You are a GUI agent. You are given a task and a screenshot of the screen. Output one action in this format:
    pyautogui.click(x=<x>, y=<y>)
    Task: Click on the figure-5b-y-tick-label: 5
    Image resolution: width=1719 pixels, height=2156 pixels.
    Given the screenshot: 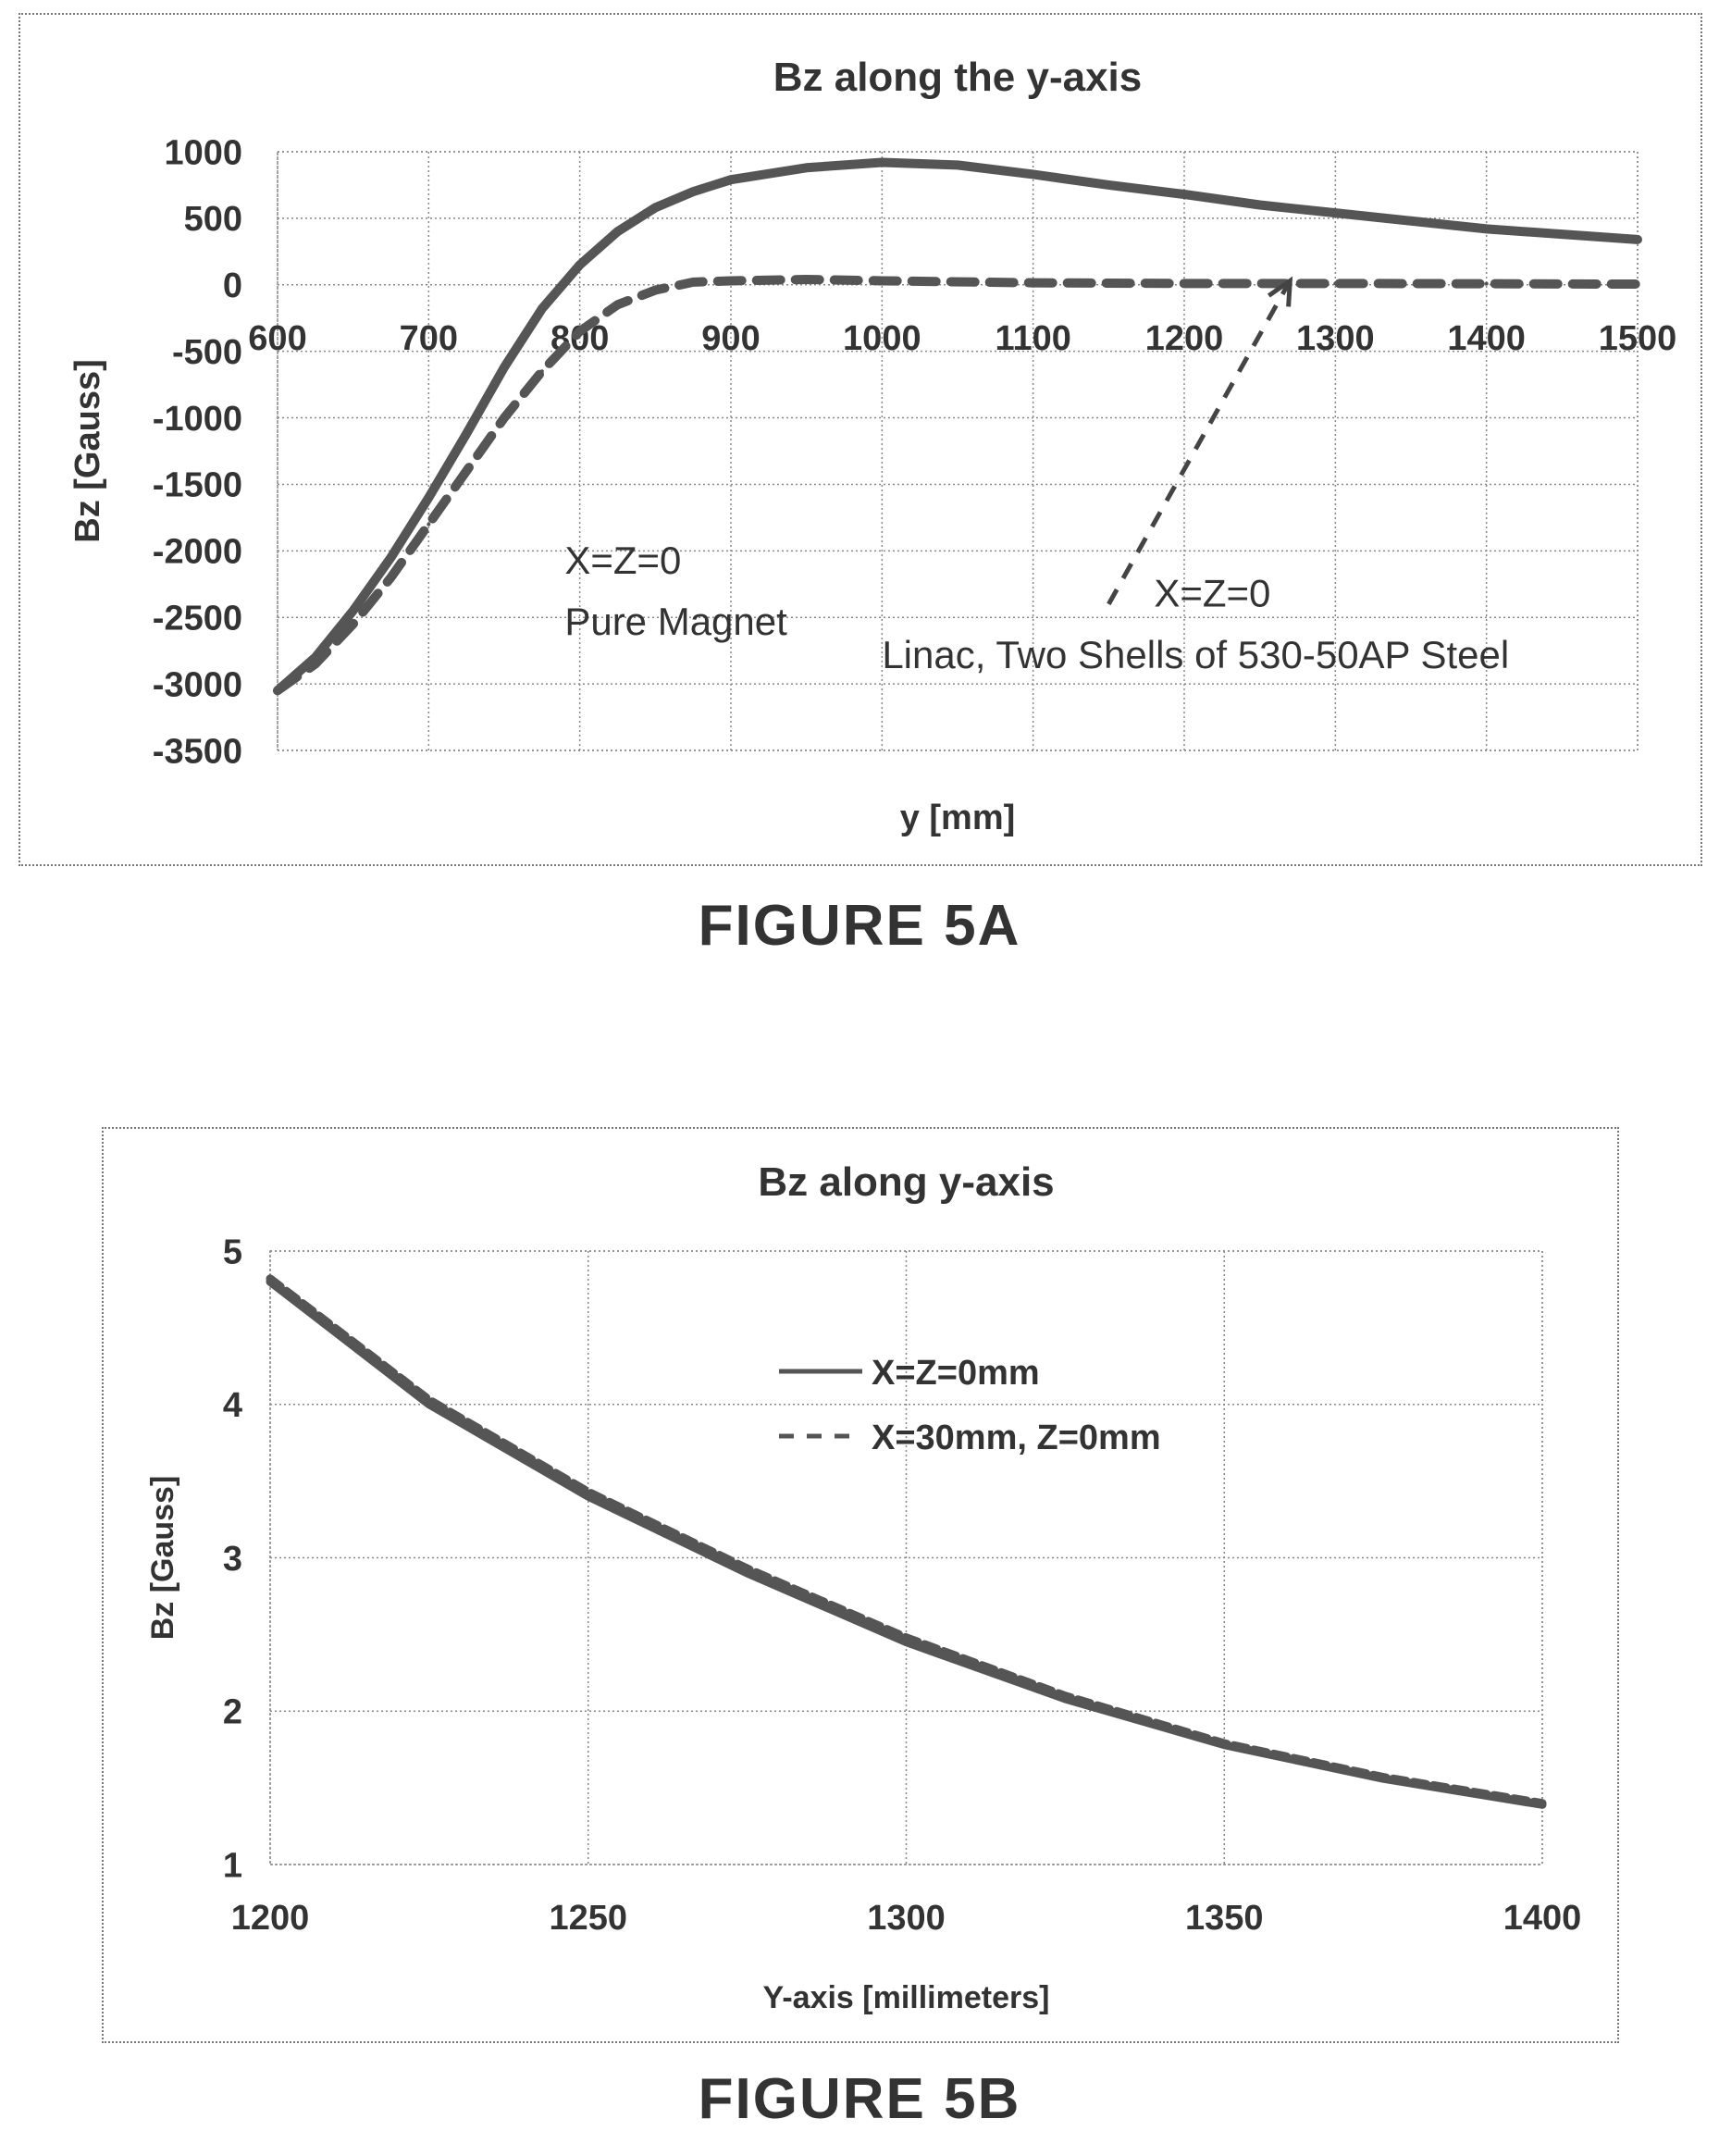 What is the action you would take?
    pyautogui.click(x=232, y=1252)
    